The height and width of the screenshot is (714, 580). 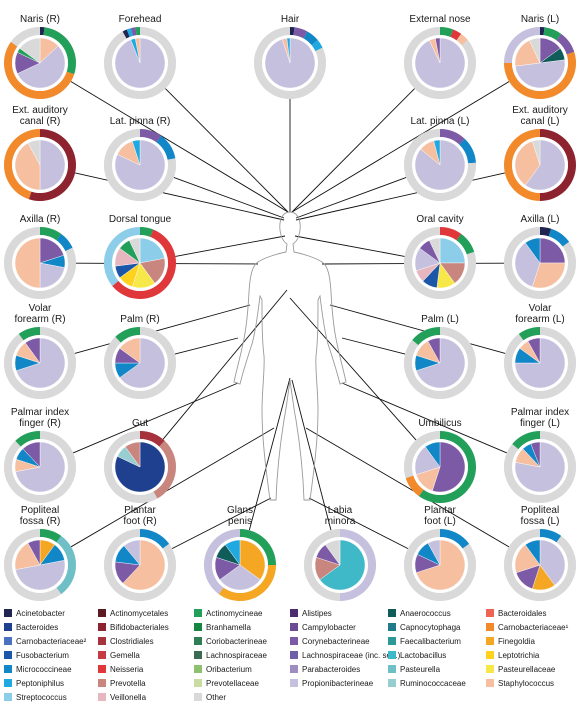 I want to click on leader-line-naris-l, so click(x=400, y=147).